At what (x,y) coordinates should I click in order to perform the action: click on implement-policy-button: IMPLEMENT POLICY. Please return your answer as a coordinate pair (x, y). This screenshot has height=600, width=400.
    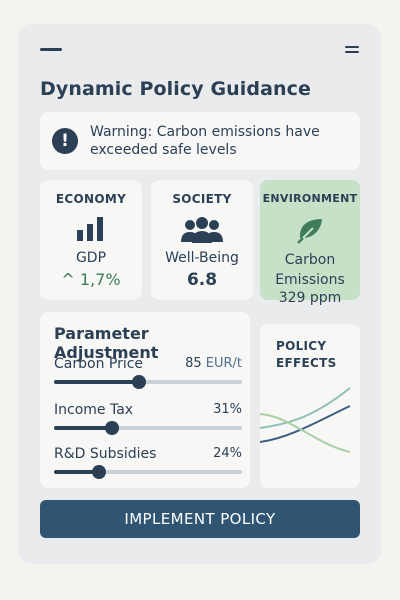
    Looking at the image, I should click on (200, 519).